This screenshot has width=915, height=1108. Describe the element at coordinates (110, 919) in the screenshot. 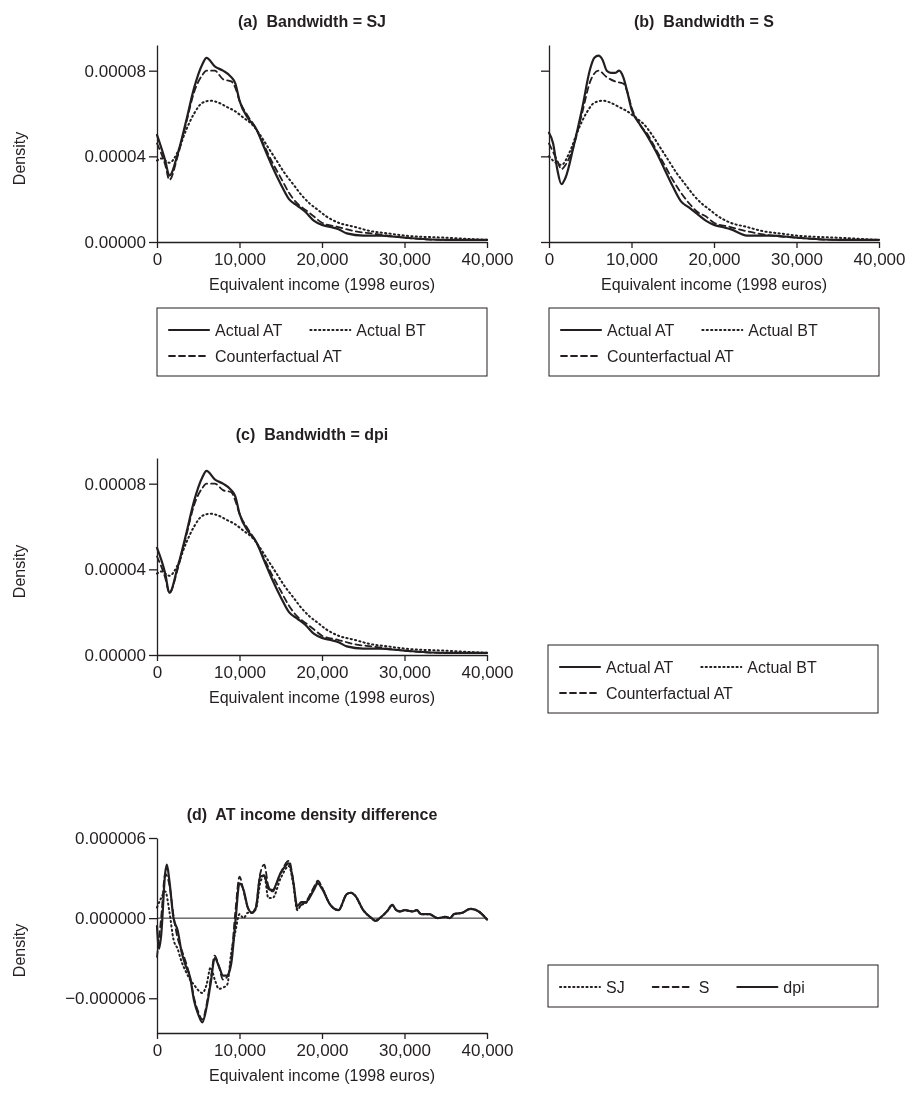

I see `y-tick-label: 0.000000` at that location.